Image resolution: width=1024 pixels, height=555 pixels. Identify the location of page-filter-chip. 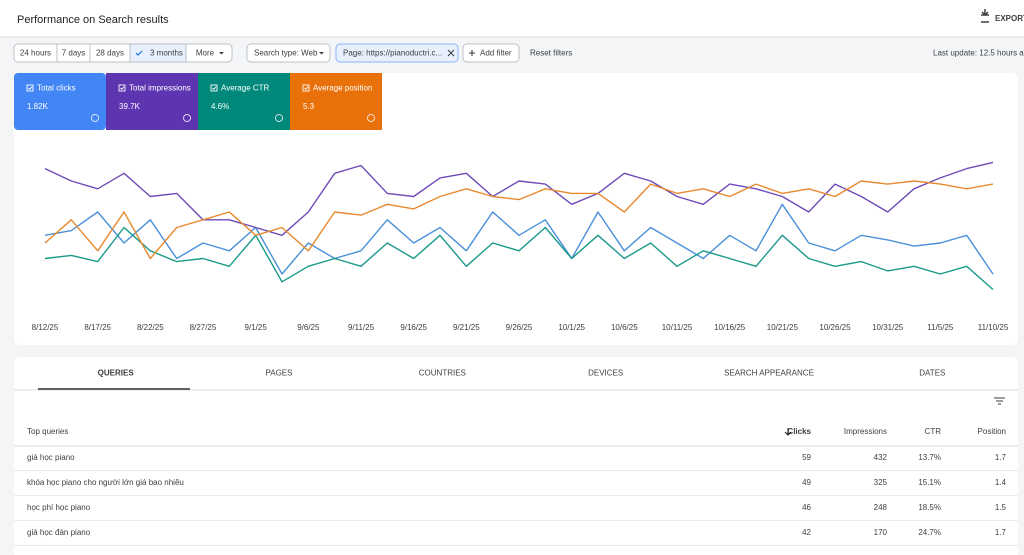
(397, 53).